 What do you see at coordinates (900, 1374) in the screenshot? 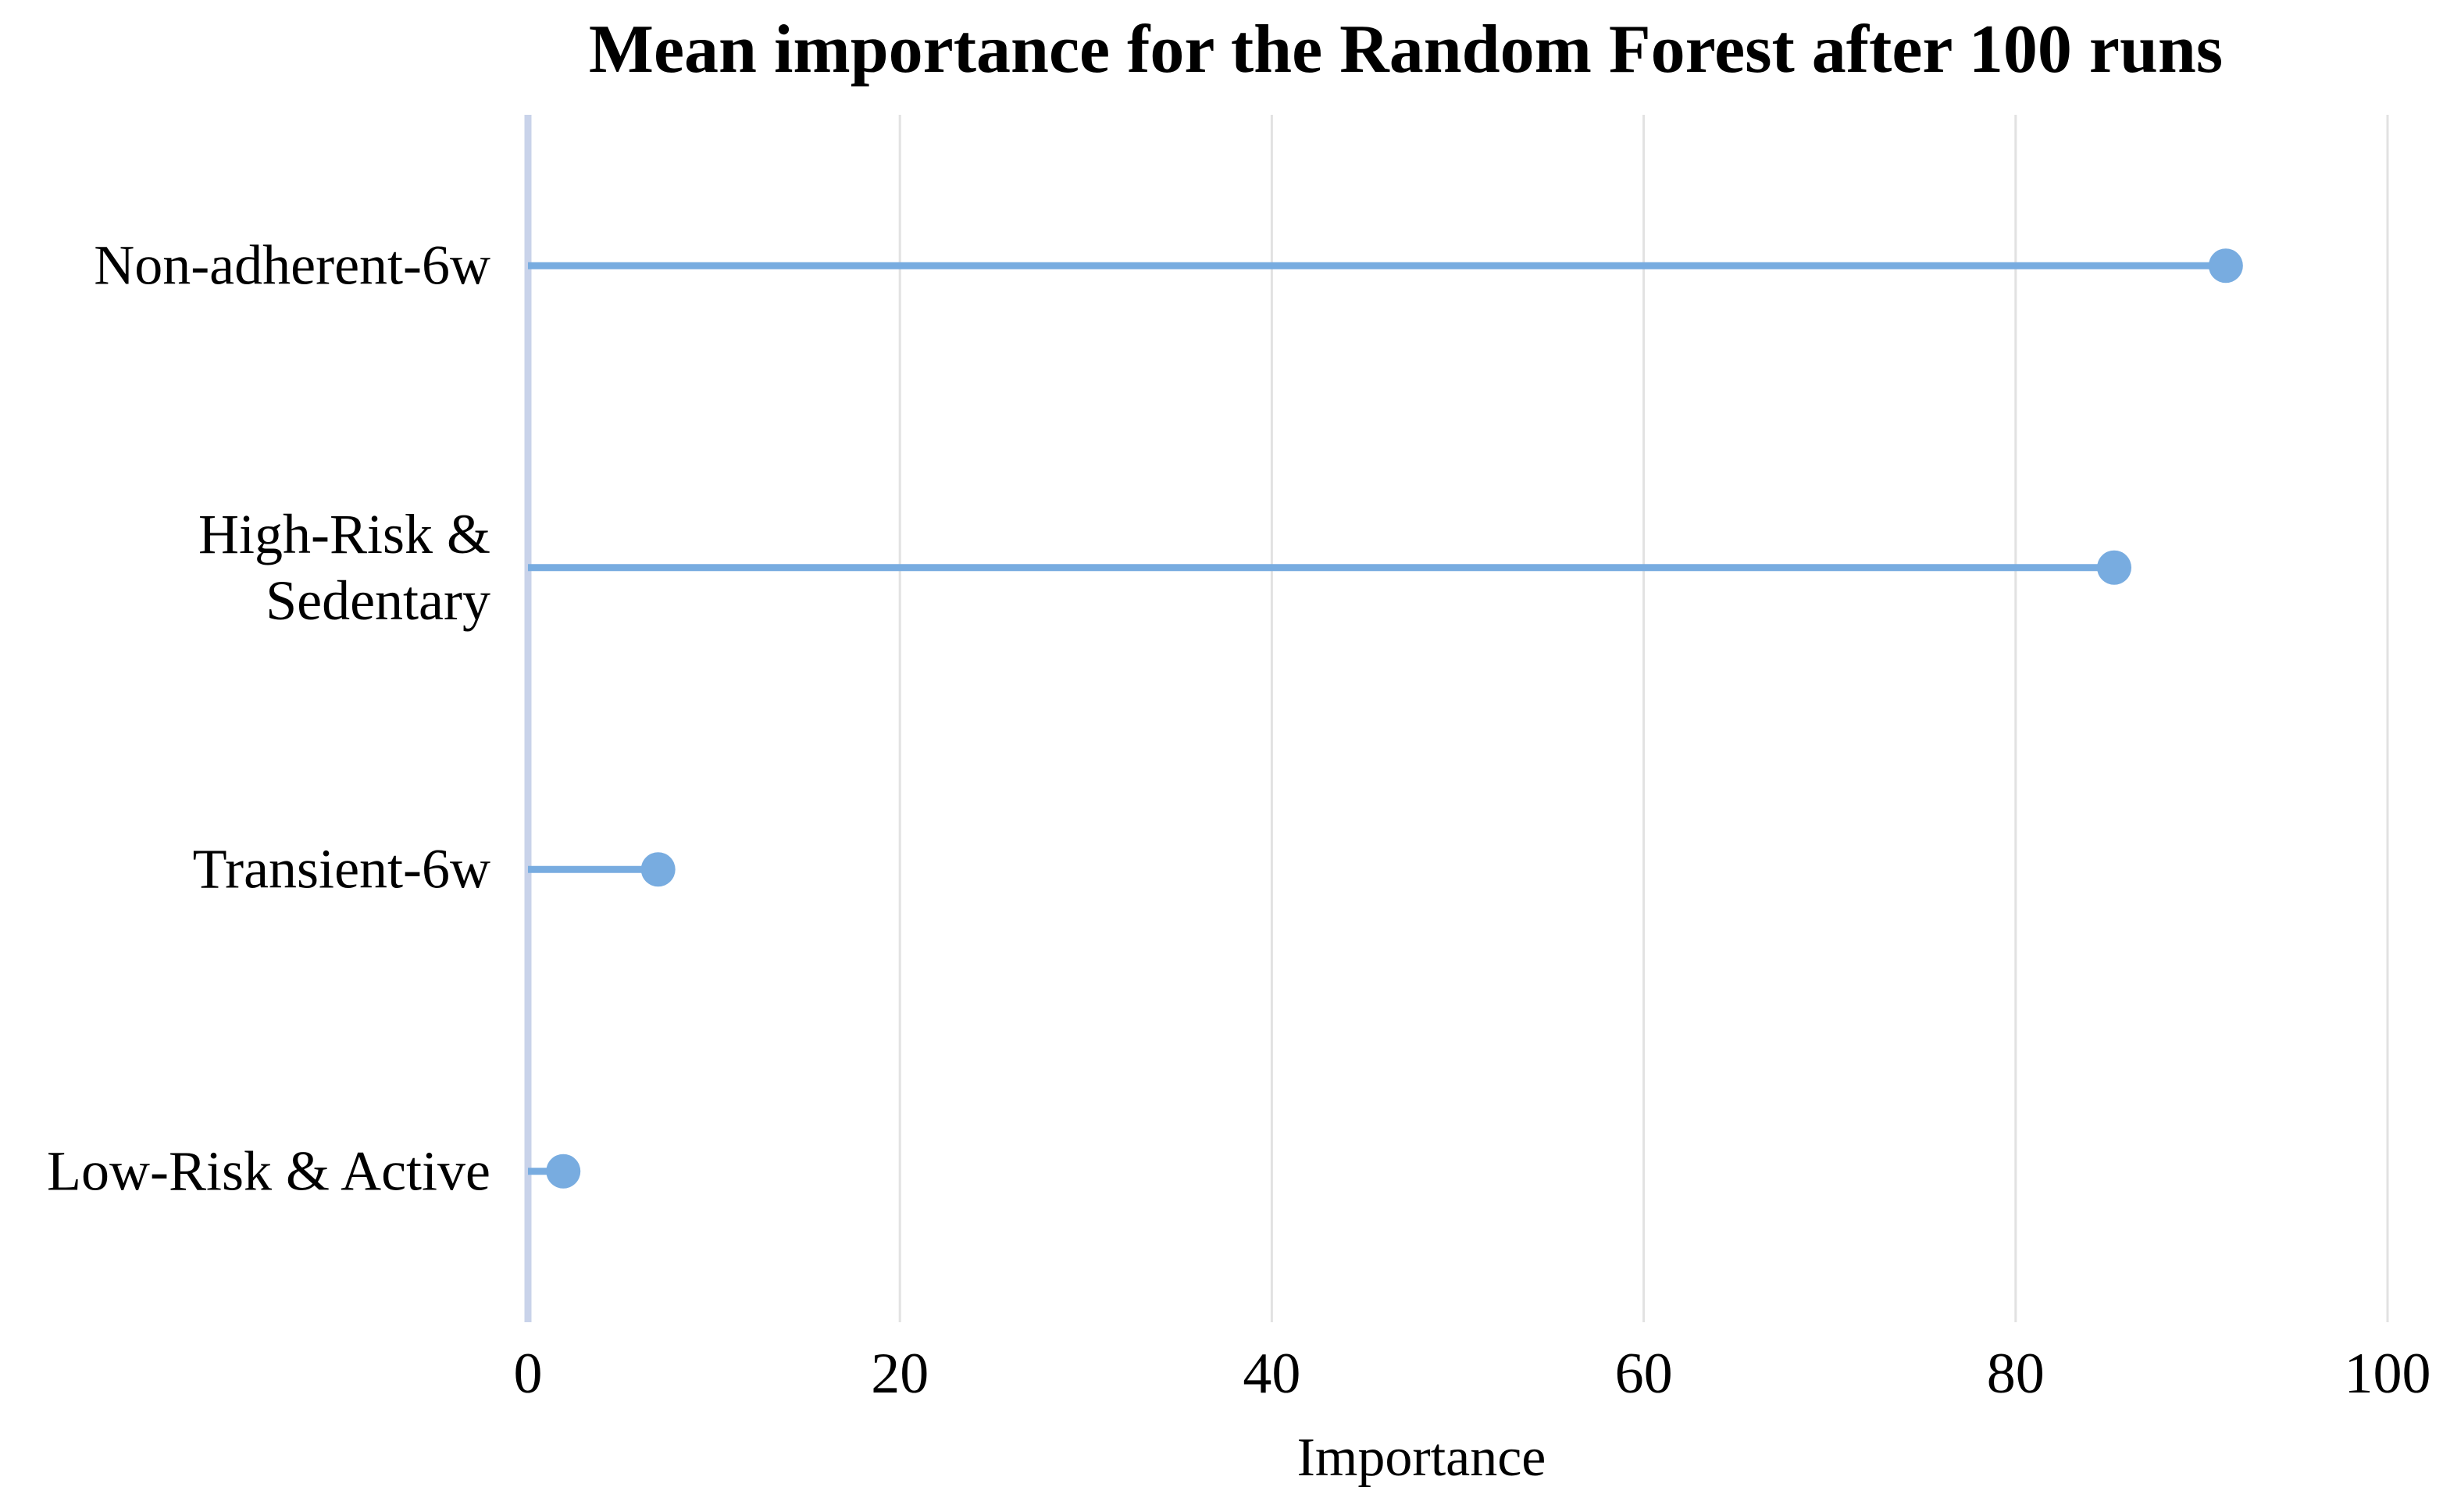
I see `x-tick-label-20: 20` at bounding box center [900, 1374].